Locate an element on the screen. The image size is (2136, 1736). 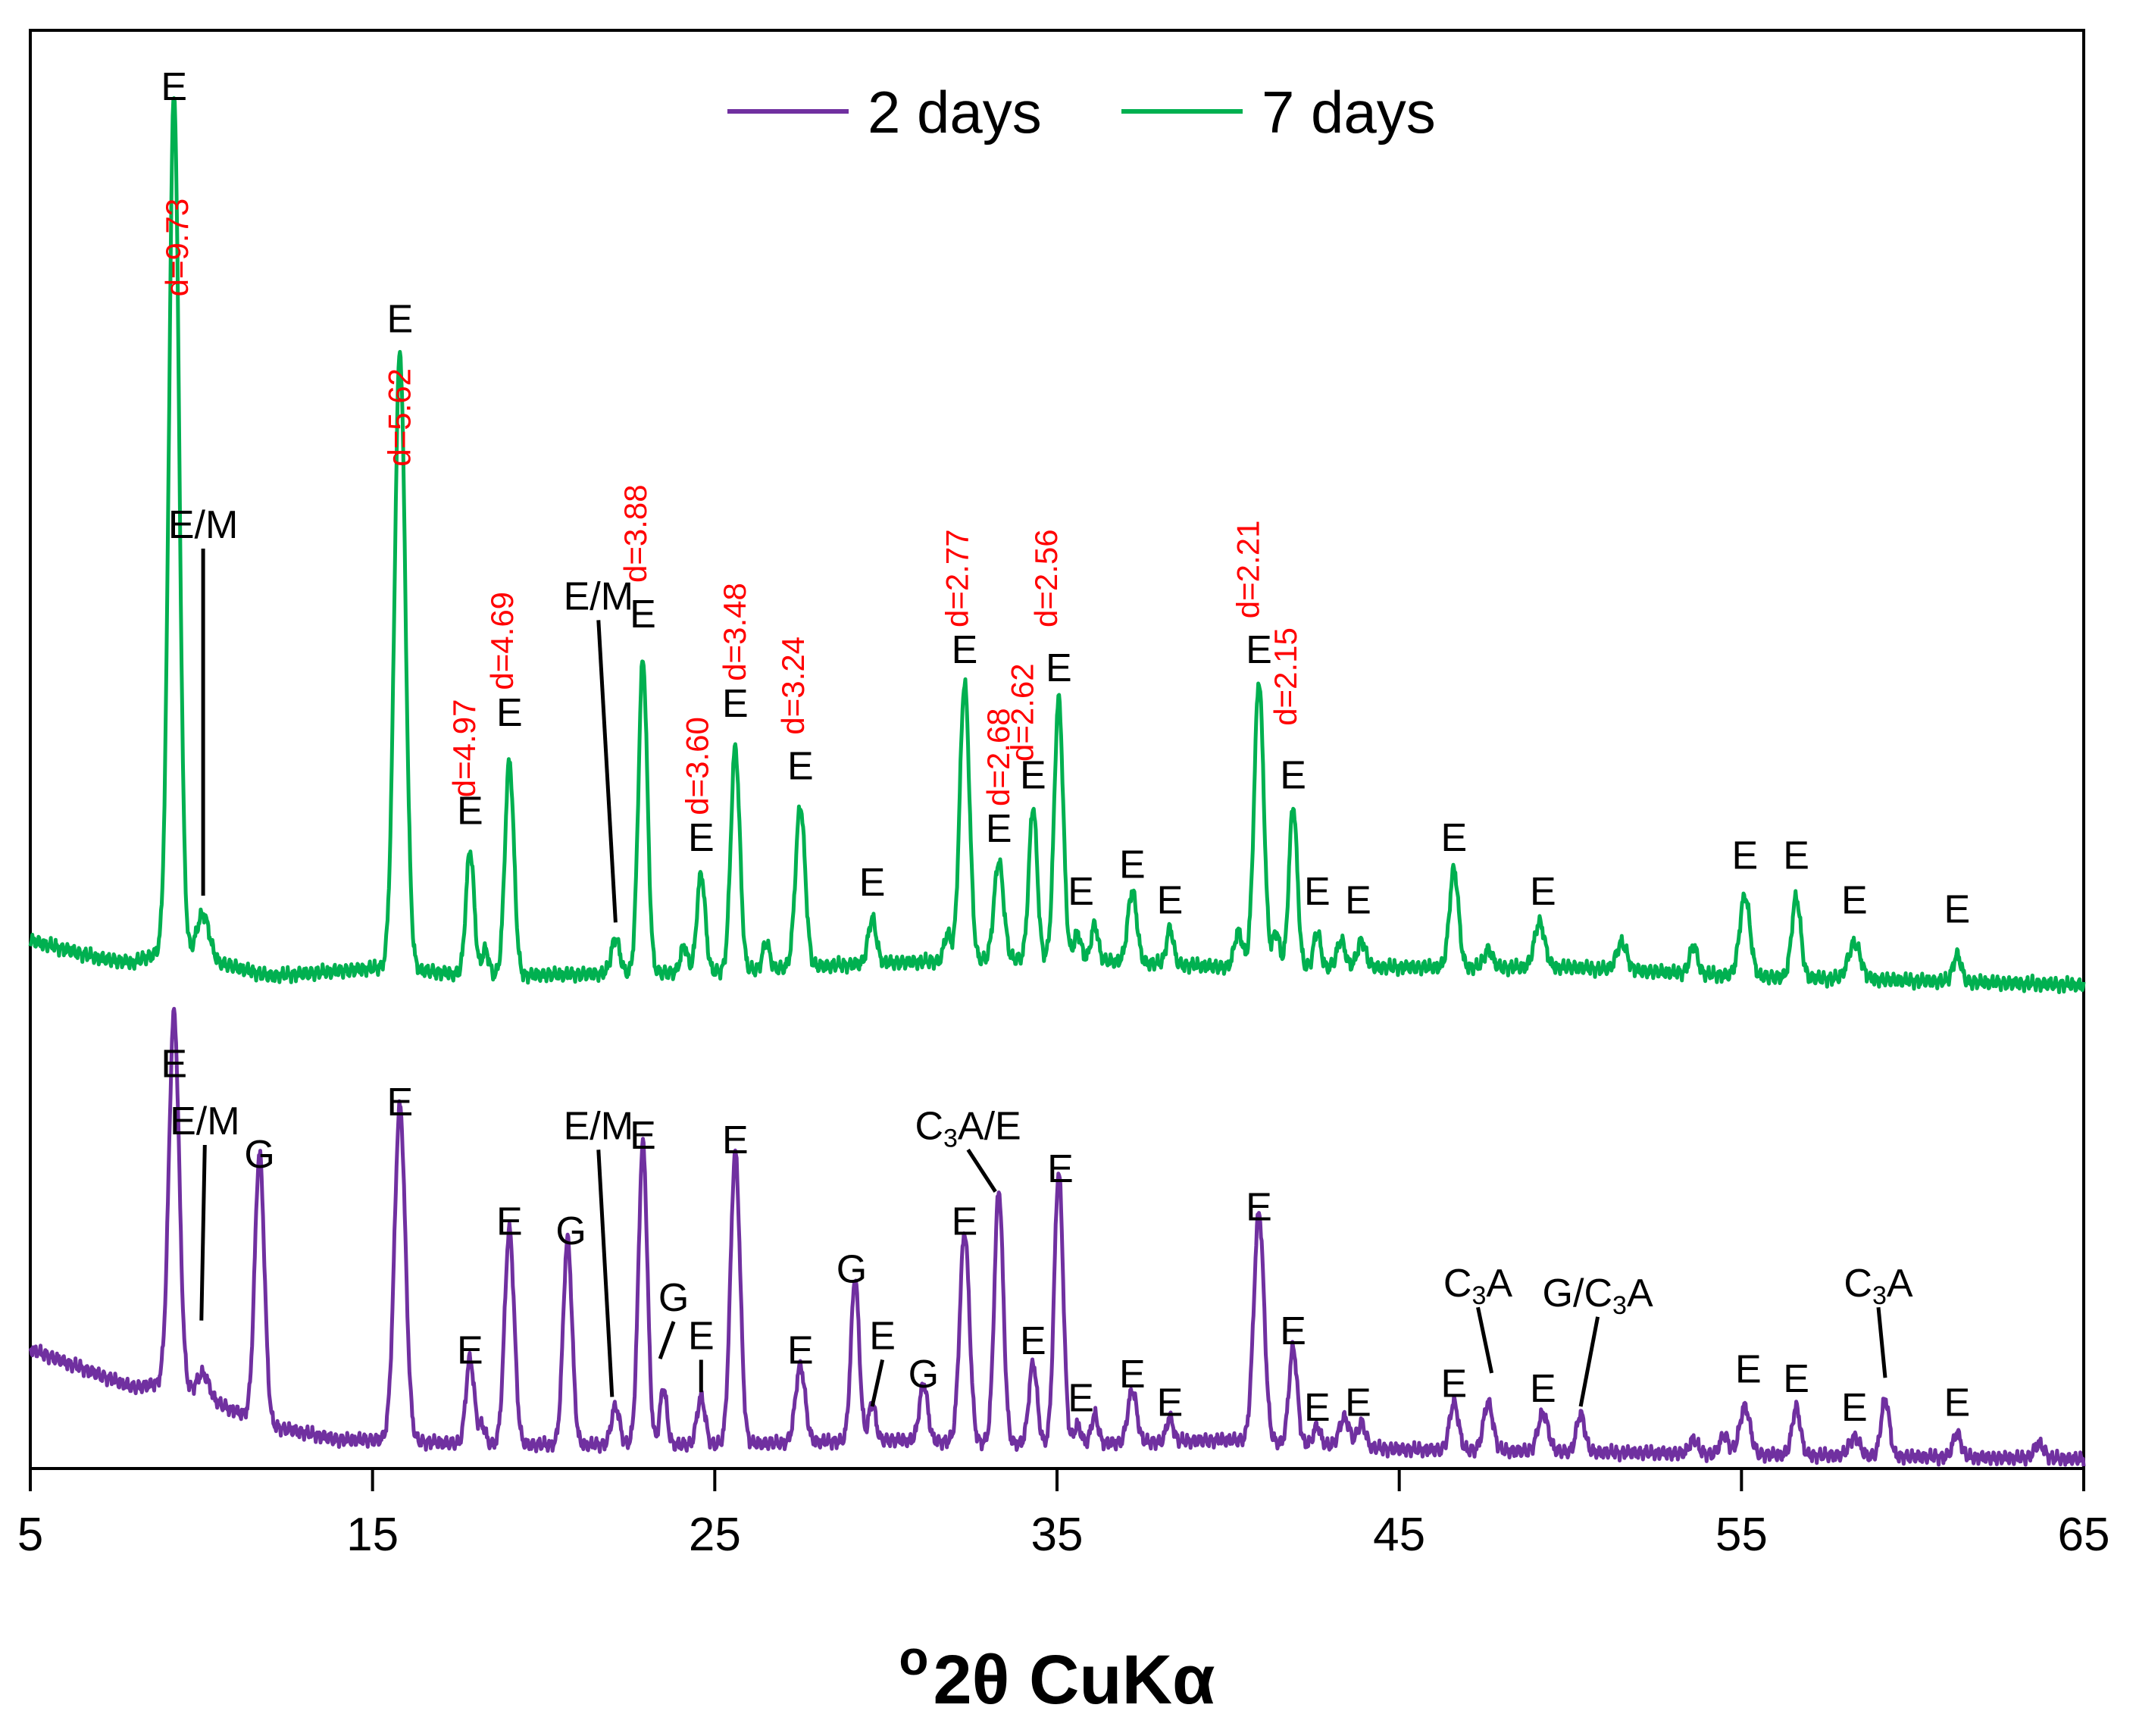
d-spacing-label: d=9.73 is located at coordinates (177, 248).